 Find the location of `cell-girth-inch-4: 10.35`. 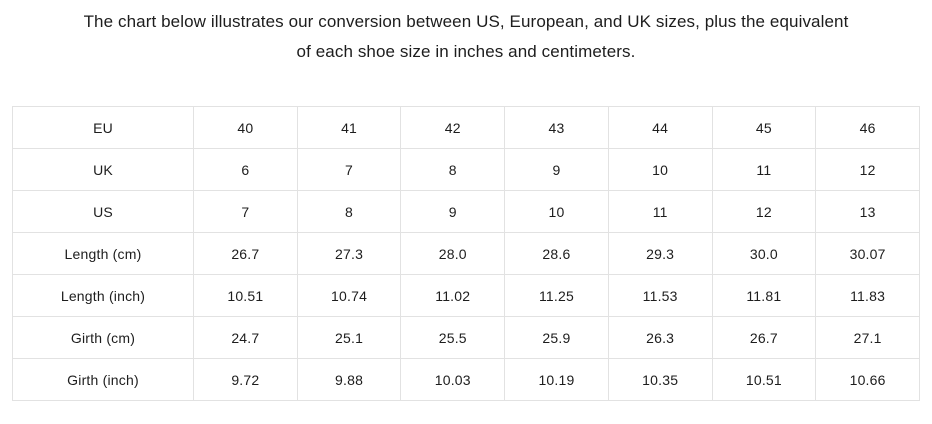

cell-girth-inch-4: 10.35 is located at coordinates (660, 379).